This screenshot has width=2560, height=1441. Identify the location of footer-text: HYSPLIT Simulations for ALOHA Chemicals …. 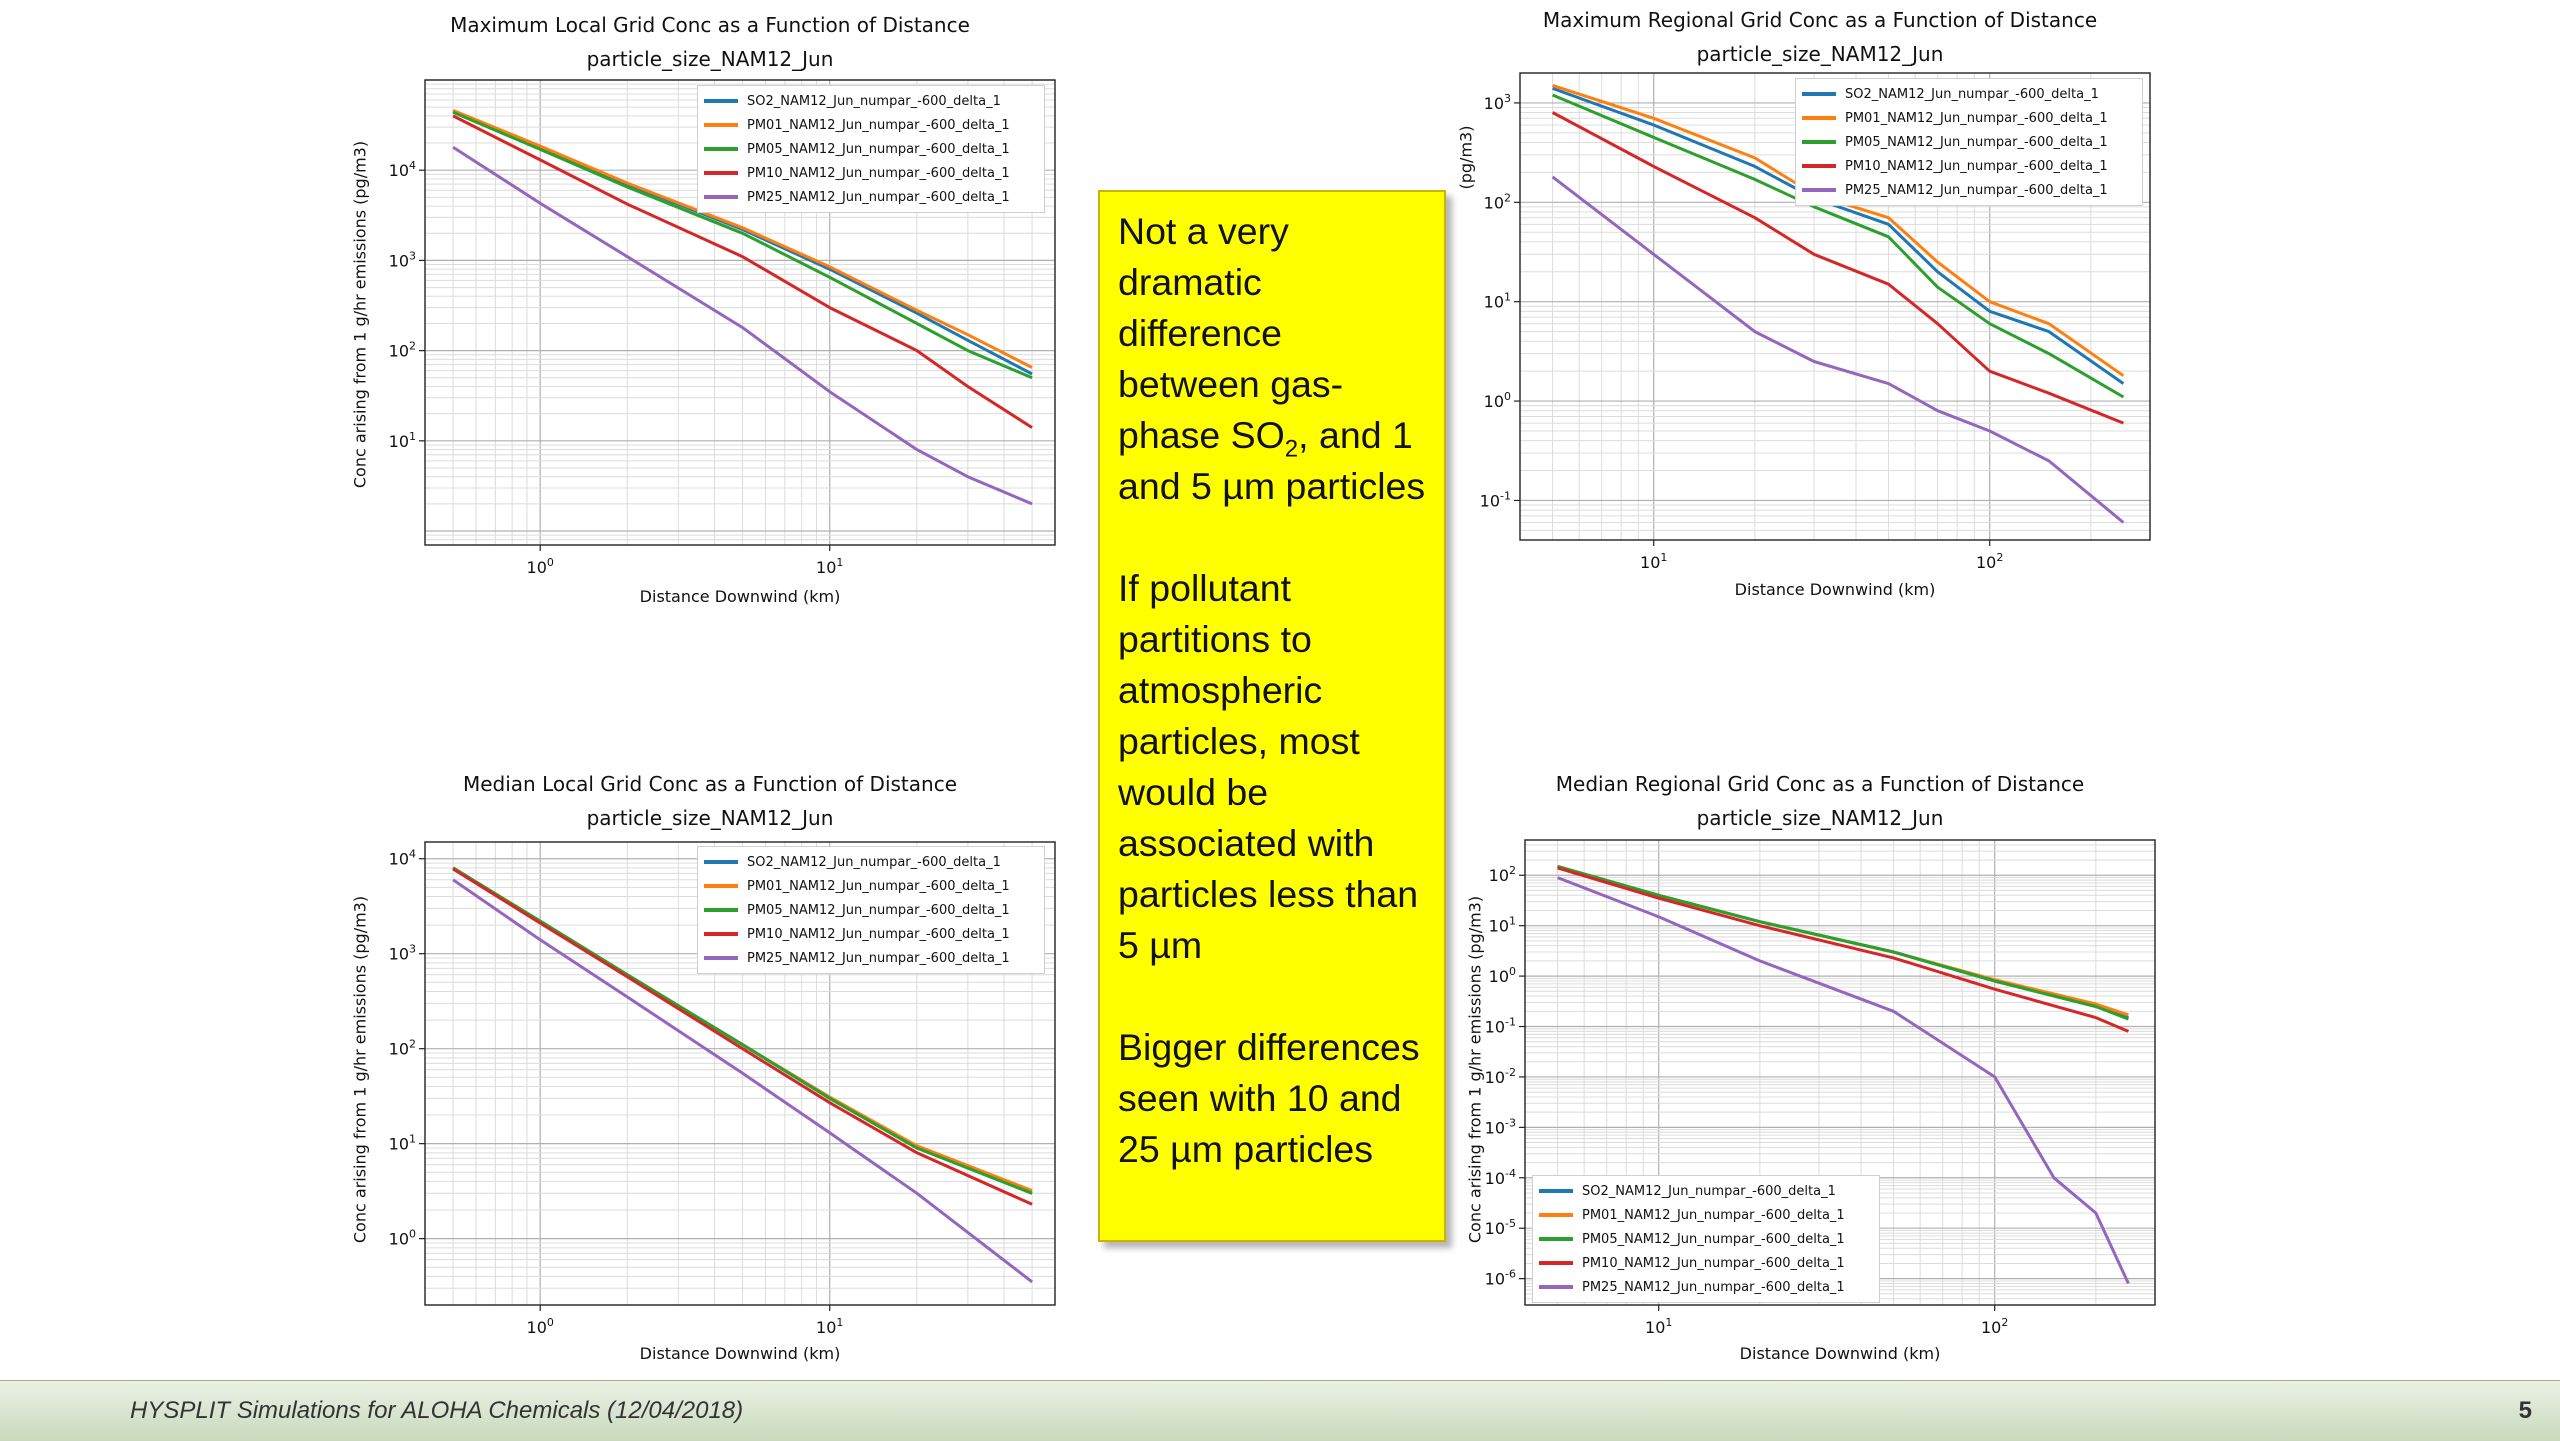
(437, 1410).